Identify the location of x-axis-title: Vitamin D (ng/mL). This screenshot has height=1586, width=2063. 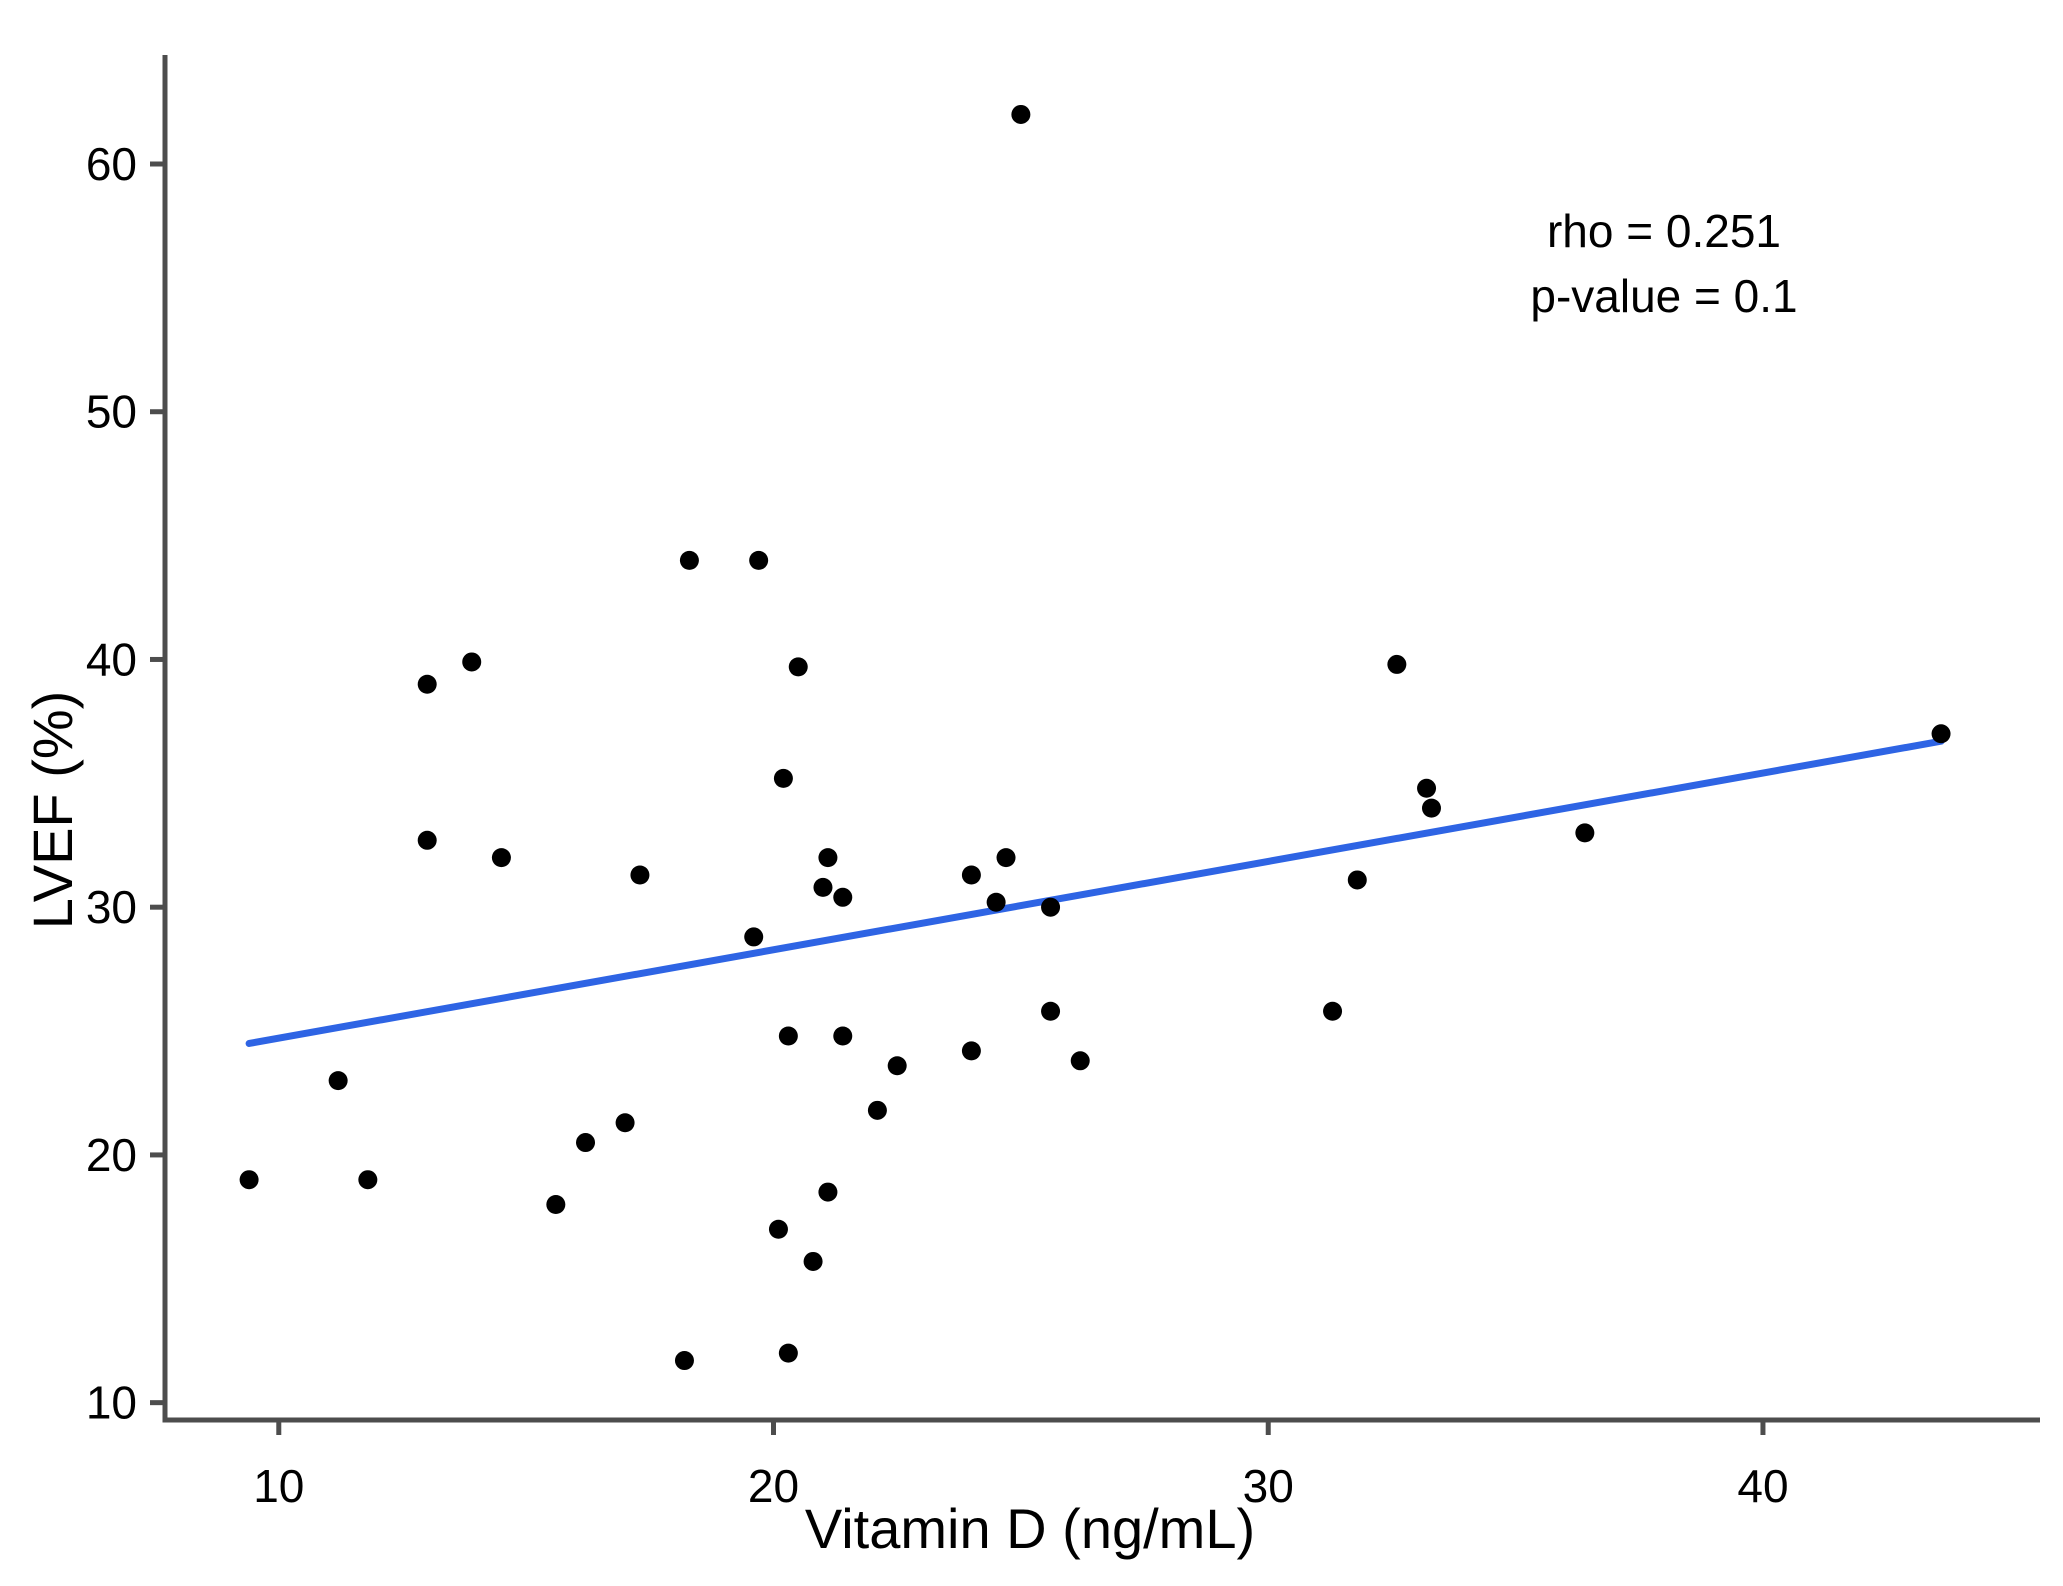
(1030, 1528).